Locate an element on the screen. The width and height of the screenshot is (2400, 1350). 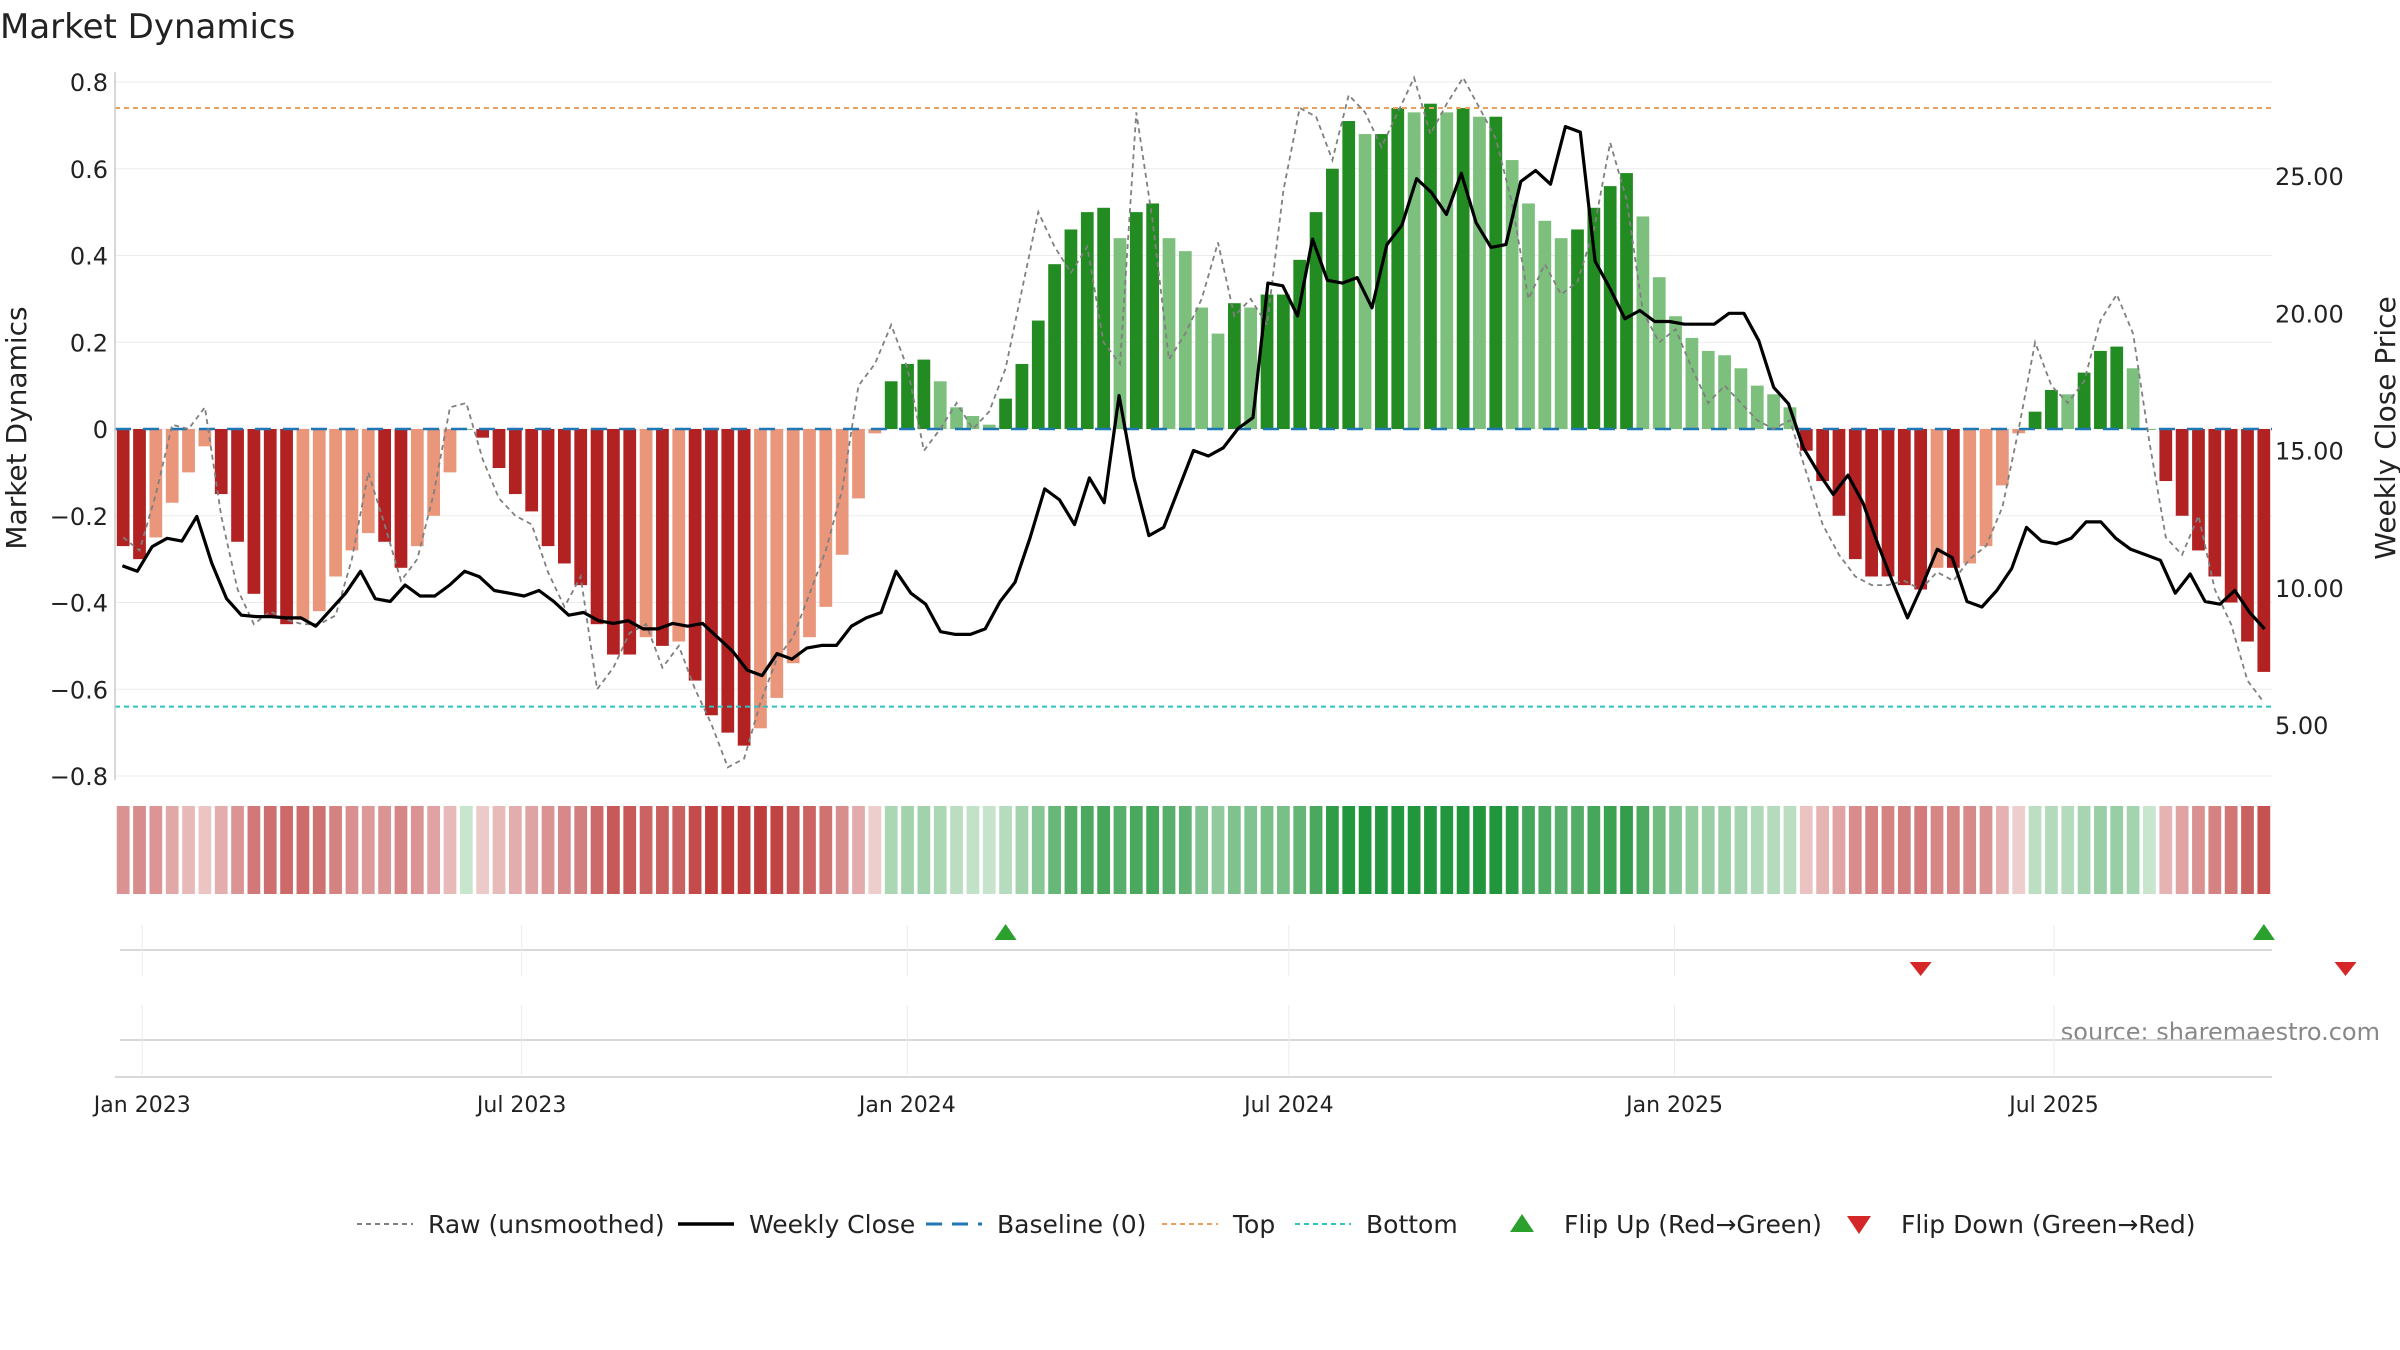
left-tick-label: 0.2 is located at coordinates (89, 343).